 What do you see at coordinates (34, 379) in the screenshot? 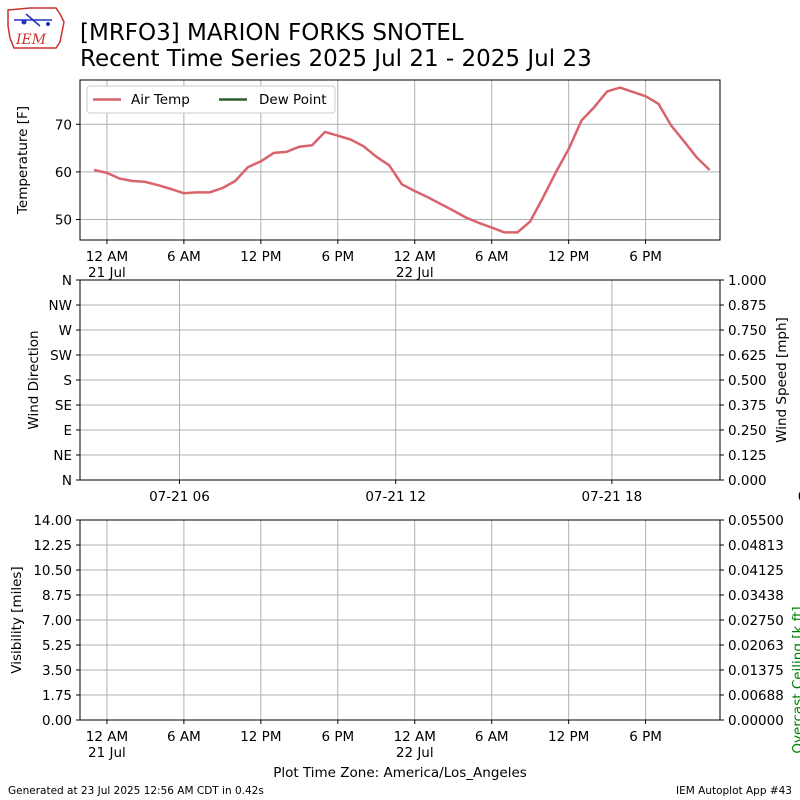
I see `y-axis-label: Wind Direction` at bounding box center [34, 379].